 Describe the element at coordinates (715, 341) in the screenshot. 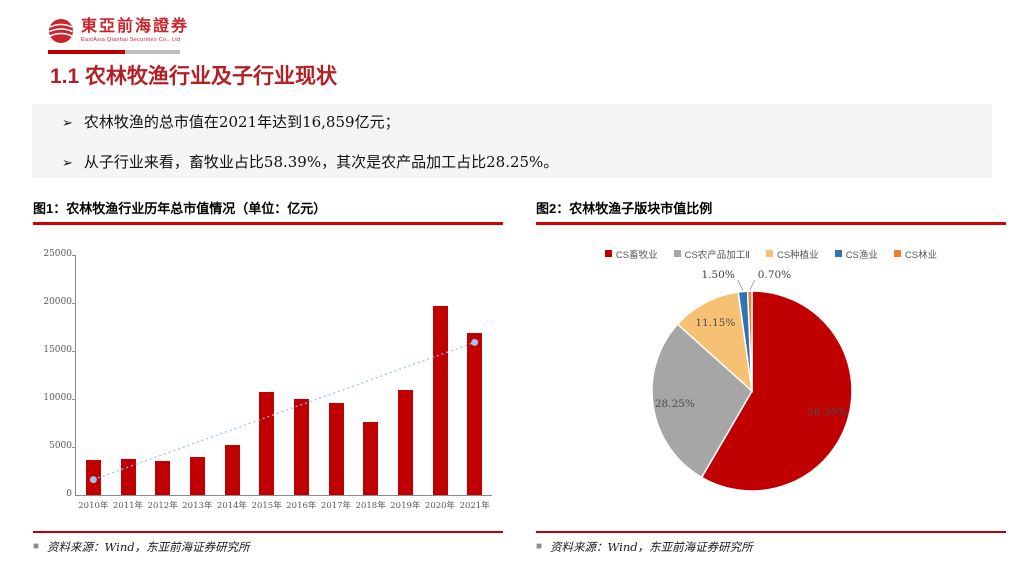

I see `pie-slice-CS种植业` at that location.